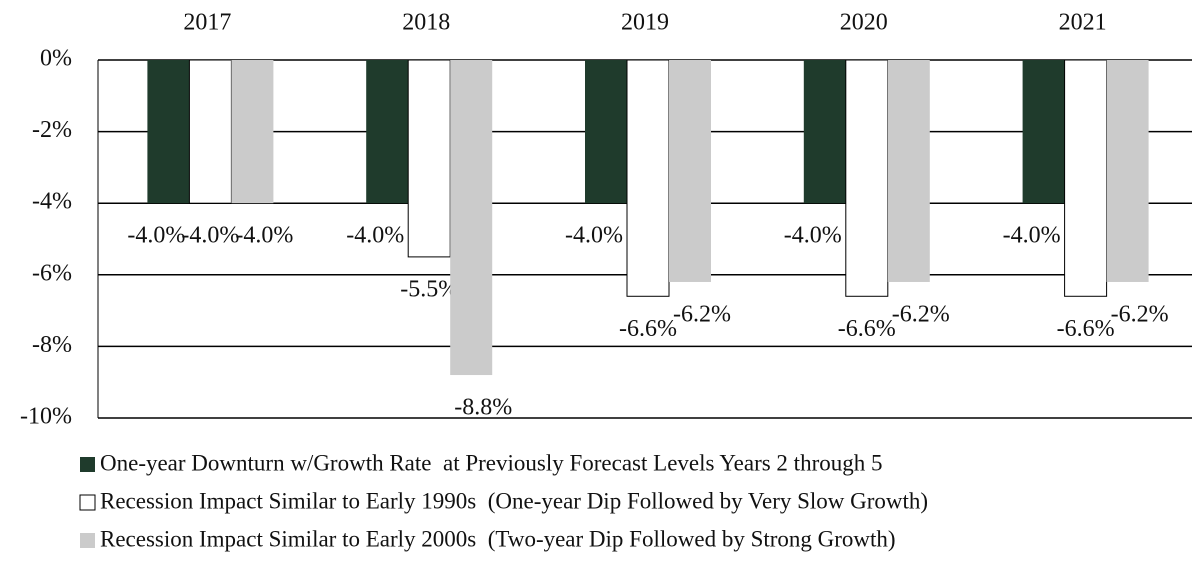  What do you see at coordinates (1083, 23) in the screenshot?
I see `x-tick-label: 2021` at bounding box center [1083, 23].